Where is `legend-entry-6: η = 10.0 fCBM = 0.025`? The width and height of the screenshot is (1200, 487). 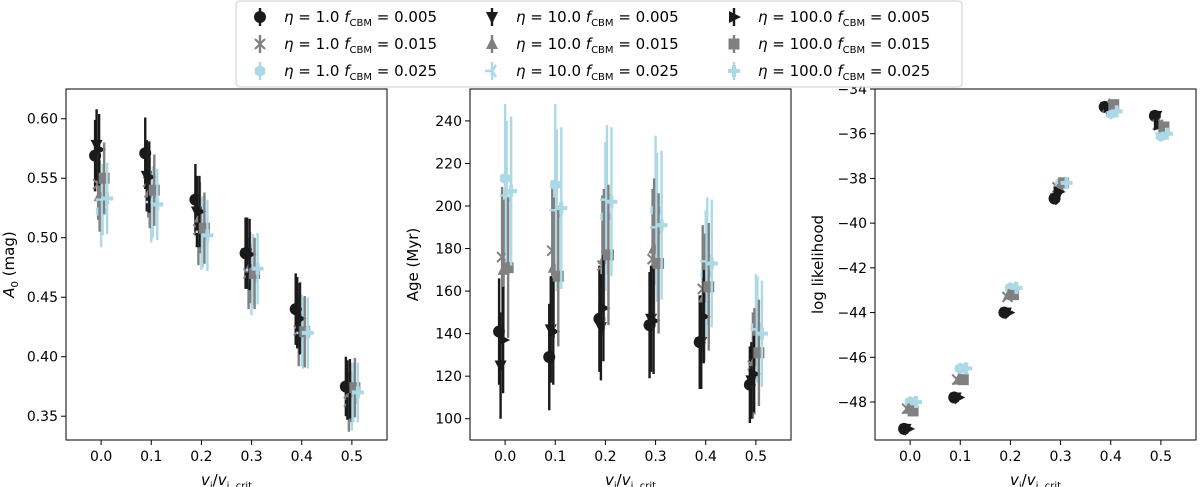 legend-entry-6: η = 10.0 fCBM = 0.025 is located at coordinates (582, 72).